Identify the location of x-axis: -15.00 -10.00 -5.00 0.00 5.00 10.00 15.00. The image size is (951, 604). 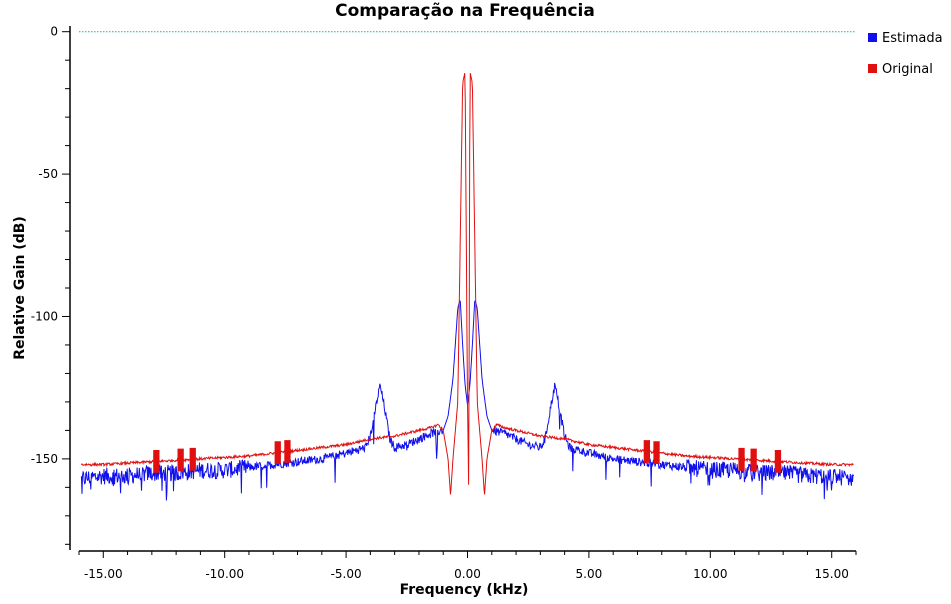
(467, 565).